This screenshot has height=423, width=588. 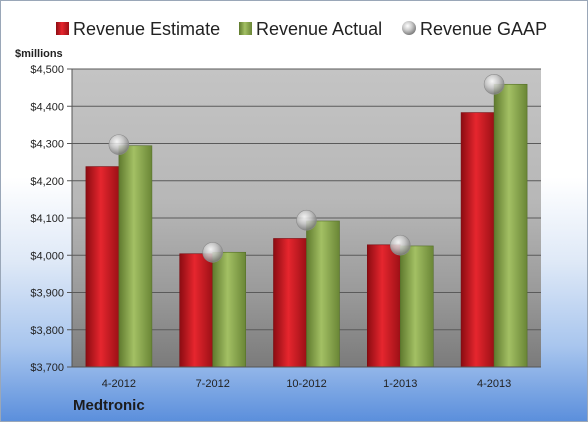 I want to click on x-axis-ticks: 4-2012 7-2012 10-2012 1-2013 4-2013, so click(x=306, y=384).